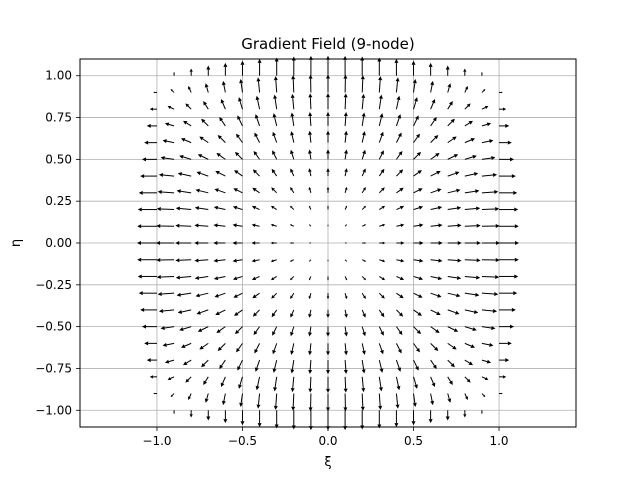 This screenshot has width=640, height=480. What do you see at coordinates (156, 441) in the screenshot?
I see `x-tick-label: −1.0` at bounding box center [156, 441].